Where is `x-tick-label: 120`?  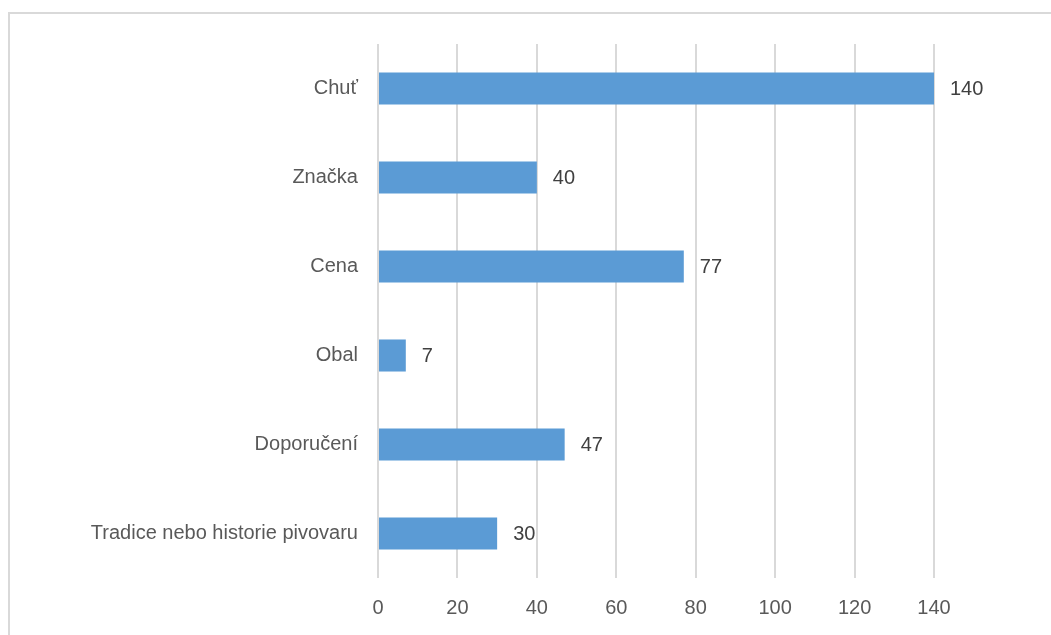
x-tick-label: 120 is located at coordinates (854, 606).